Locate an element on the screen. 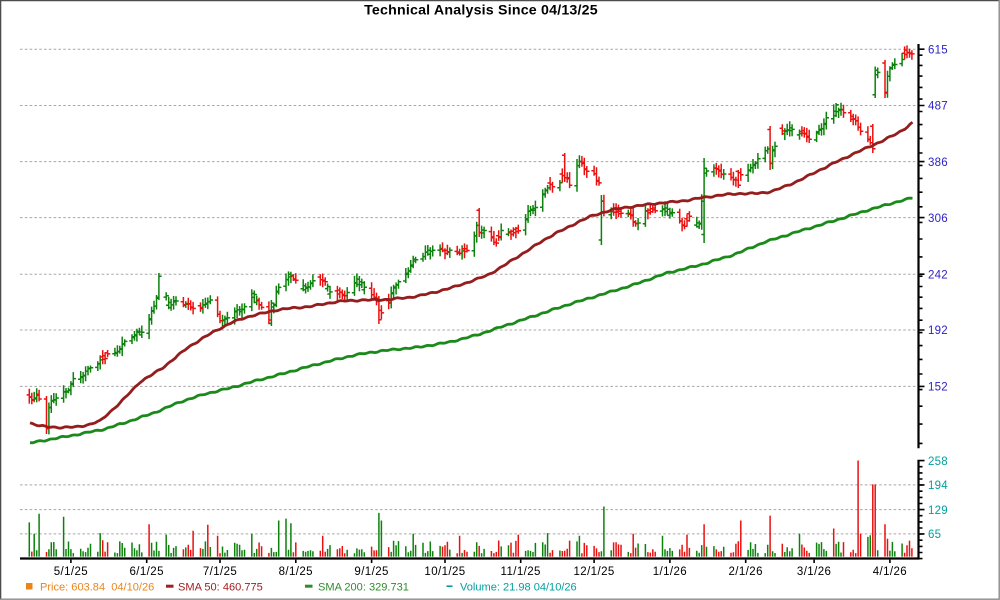 The width and height of the screenshot is (1000, 600). svg-text: 194 is located at coordinates (938, 486).